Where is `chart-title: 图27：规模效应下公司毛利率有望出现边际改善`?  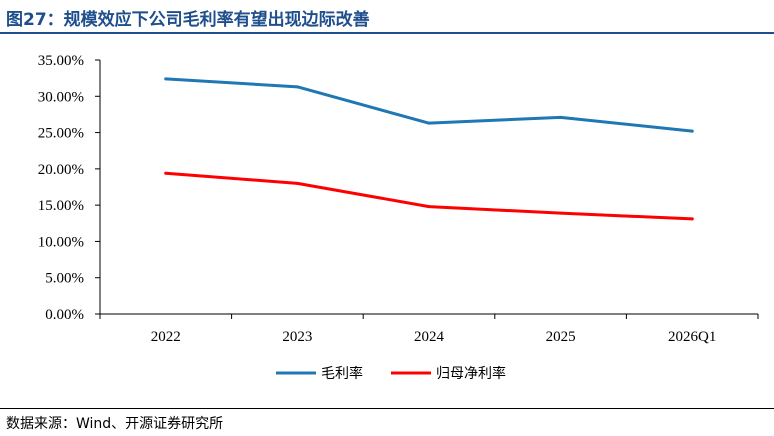
chart-title: 图27：规模效应下公司毛利率有望出现边际改善 is located at coordinates (188, 20).